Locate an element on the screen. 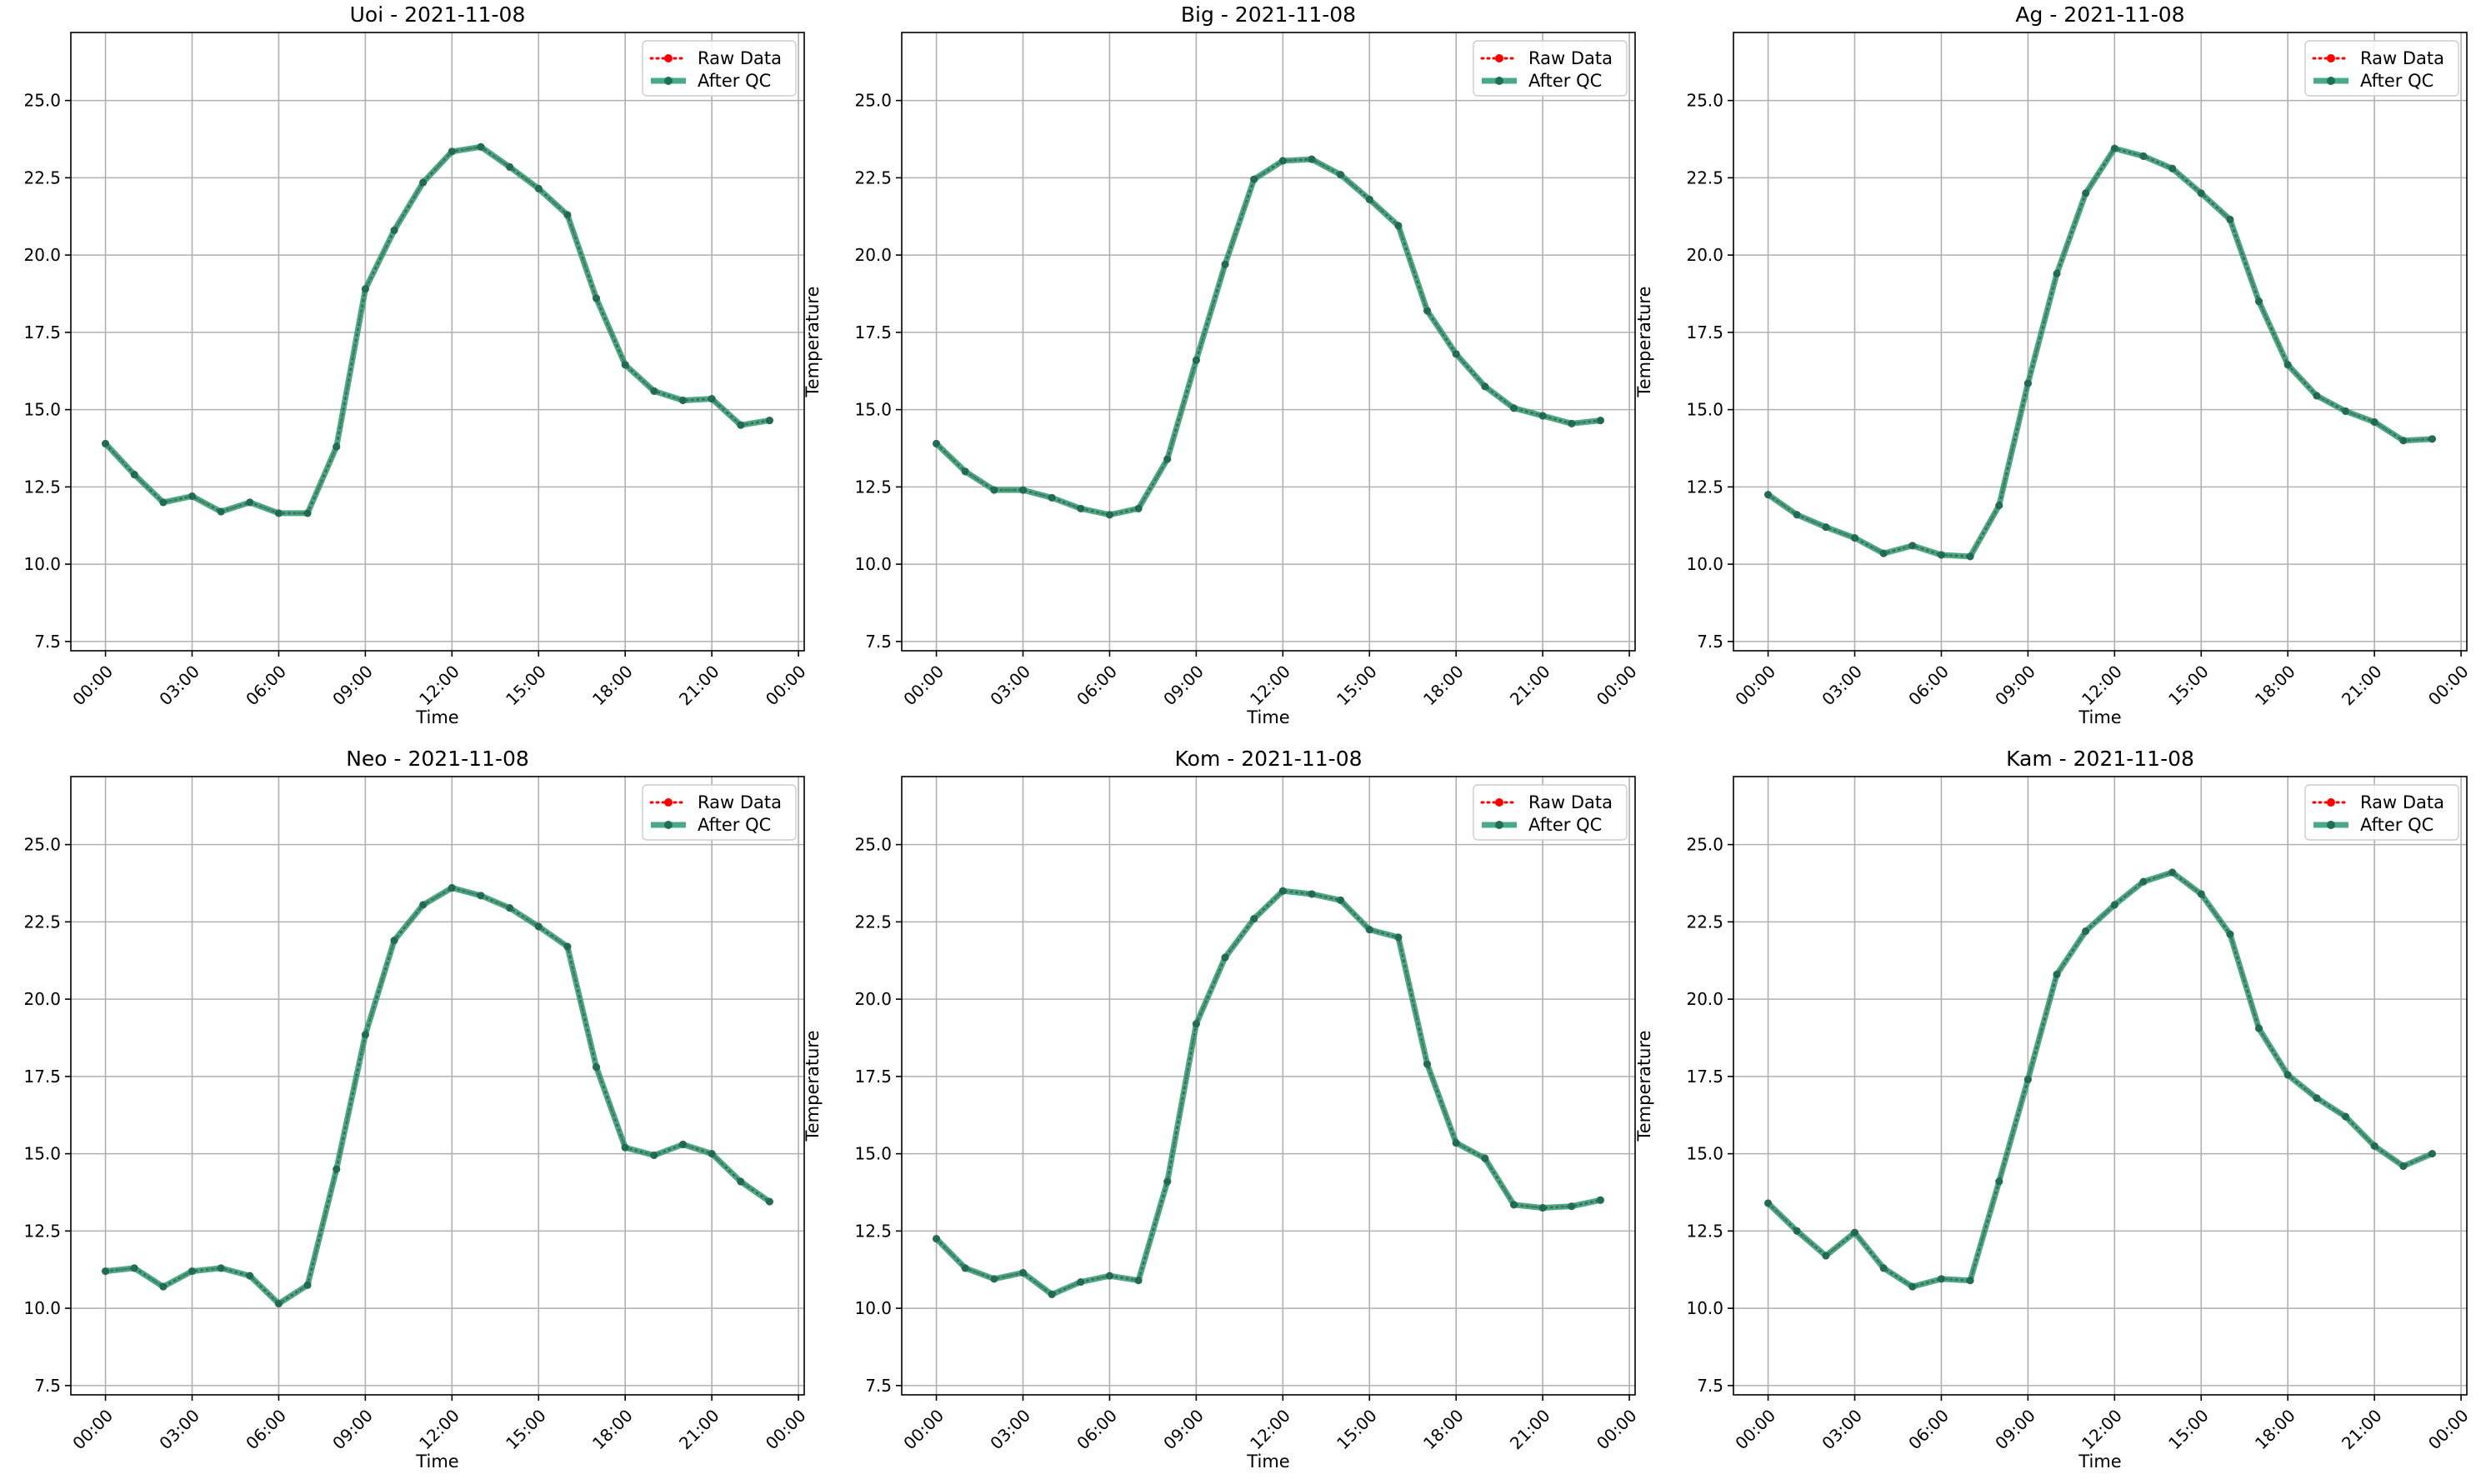 This screenshot has height=1484, width=2486. legend-marker-raw-data is located at coordinates (1499, 58).